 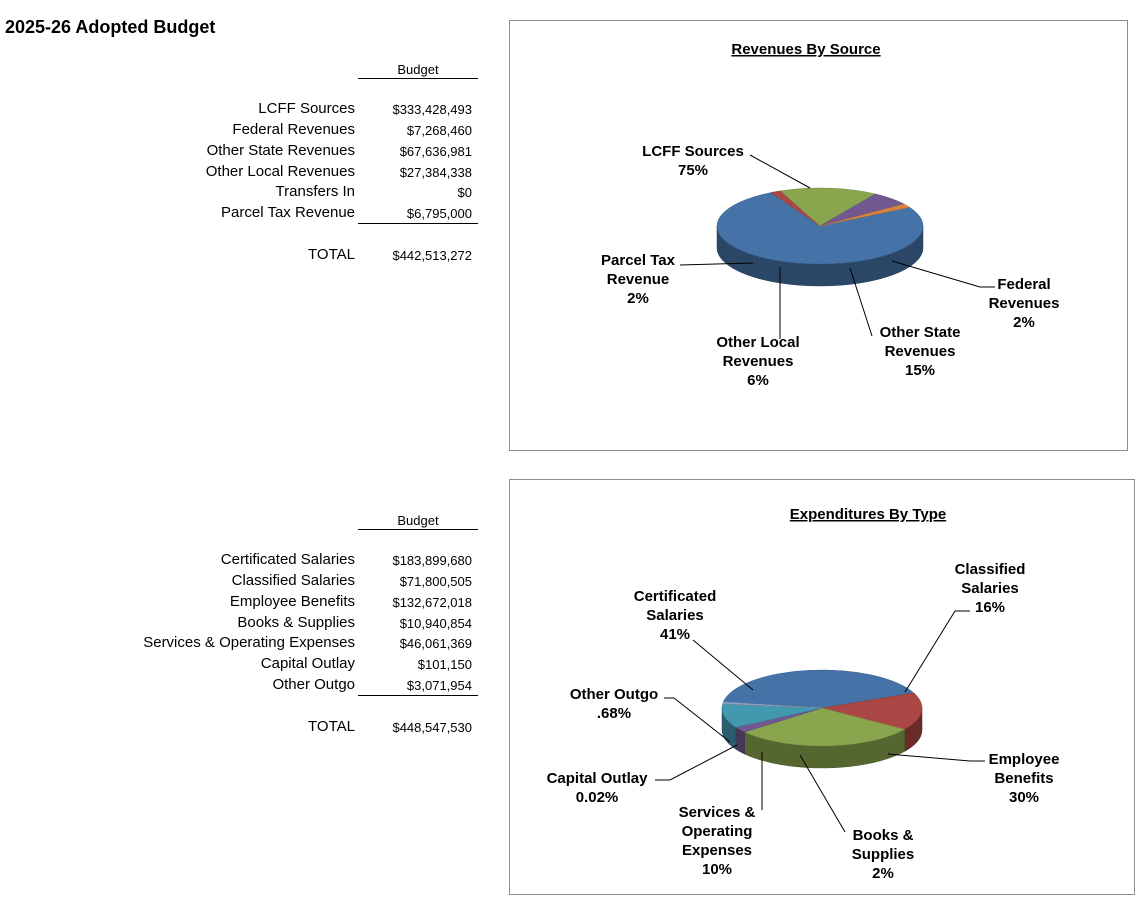 I want to click on leader-line-federal, so click(x=943, y=274).